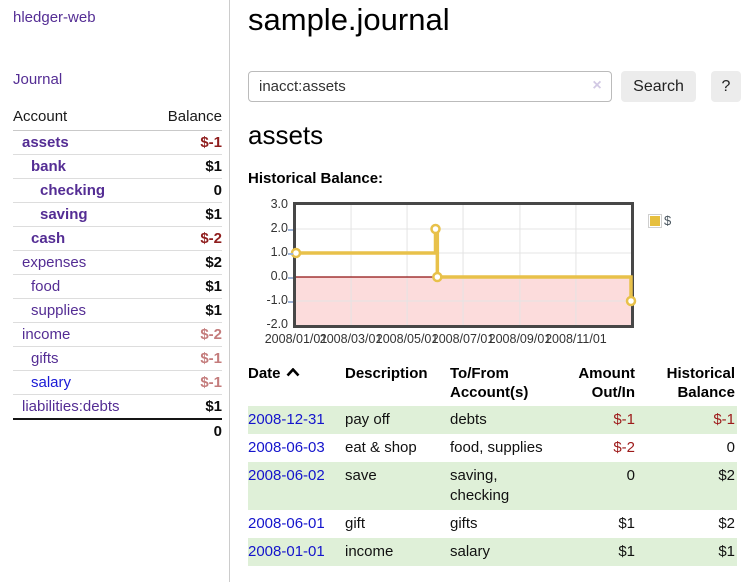 This screenshot has width=742, height=582. I want to click on register-date-link: 2008-01-01, so click(286, 551).